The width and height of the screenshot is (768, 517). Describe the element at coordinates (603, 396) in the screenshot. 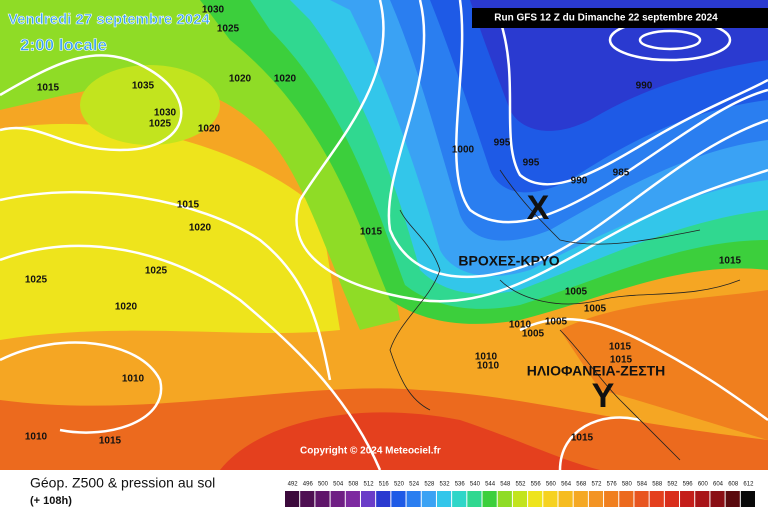

I see `high-marker: Y` at that location.